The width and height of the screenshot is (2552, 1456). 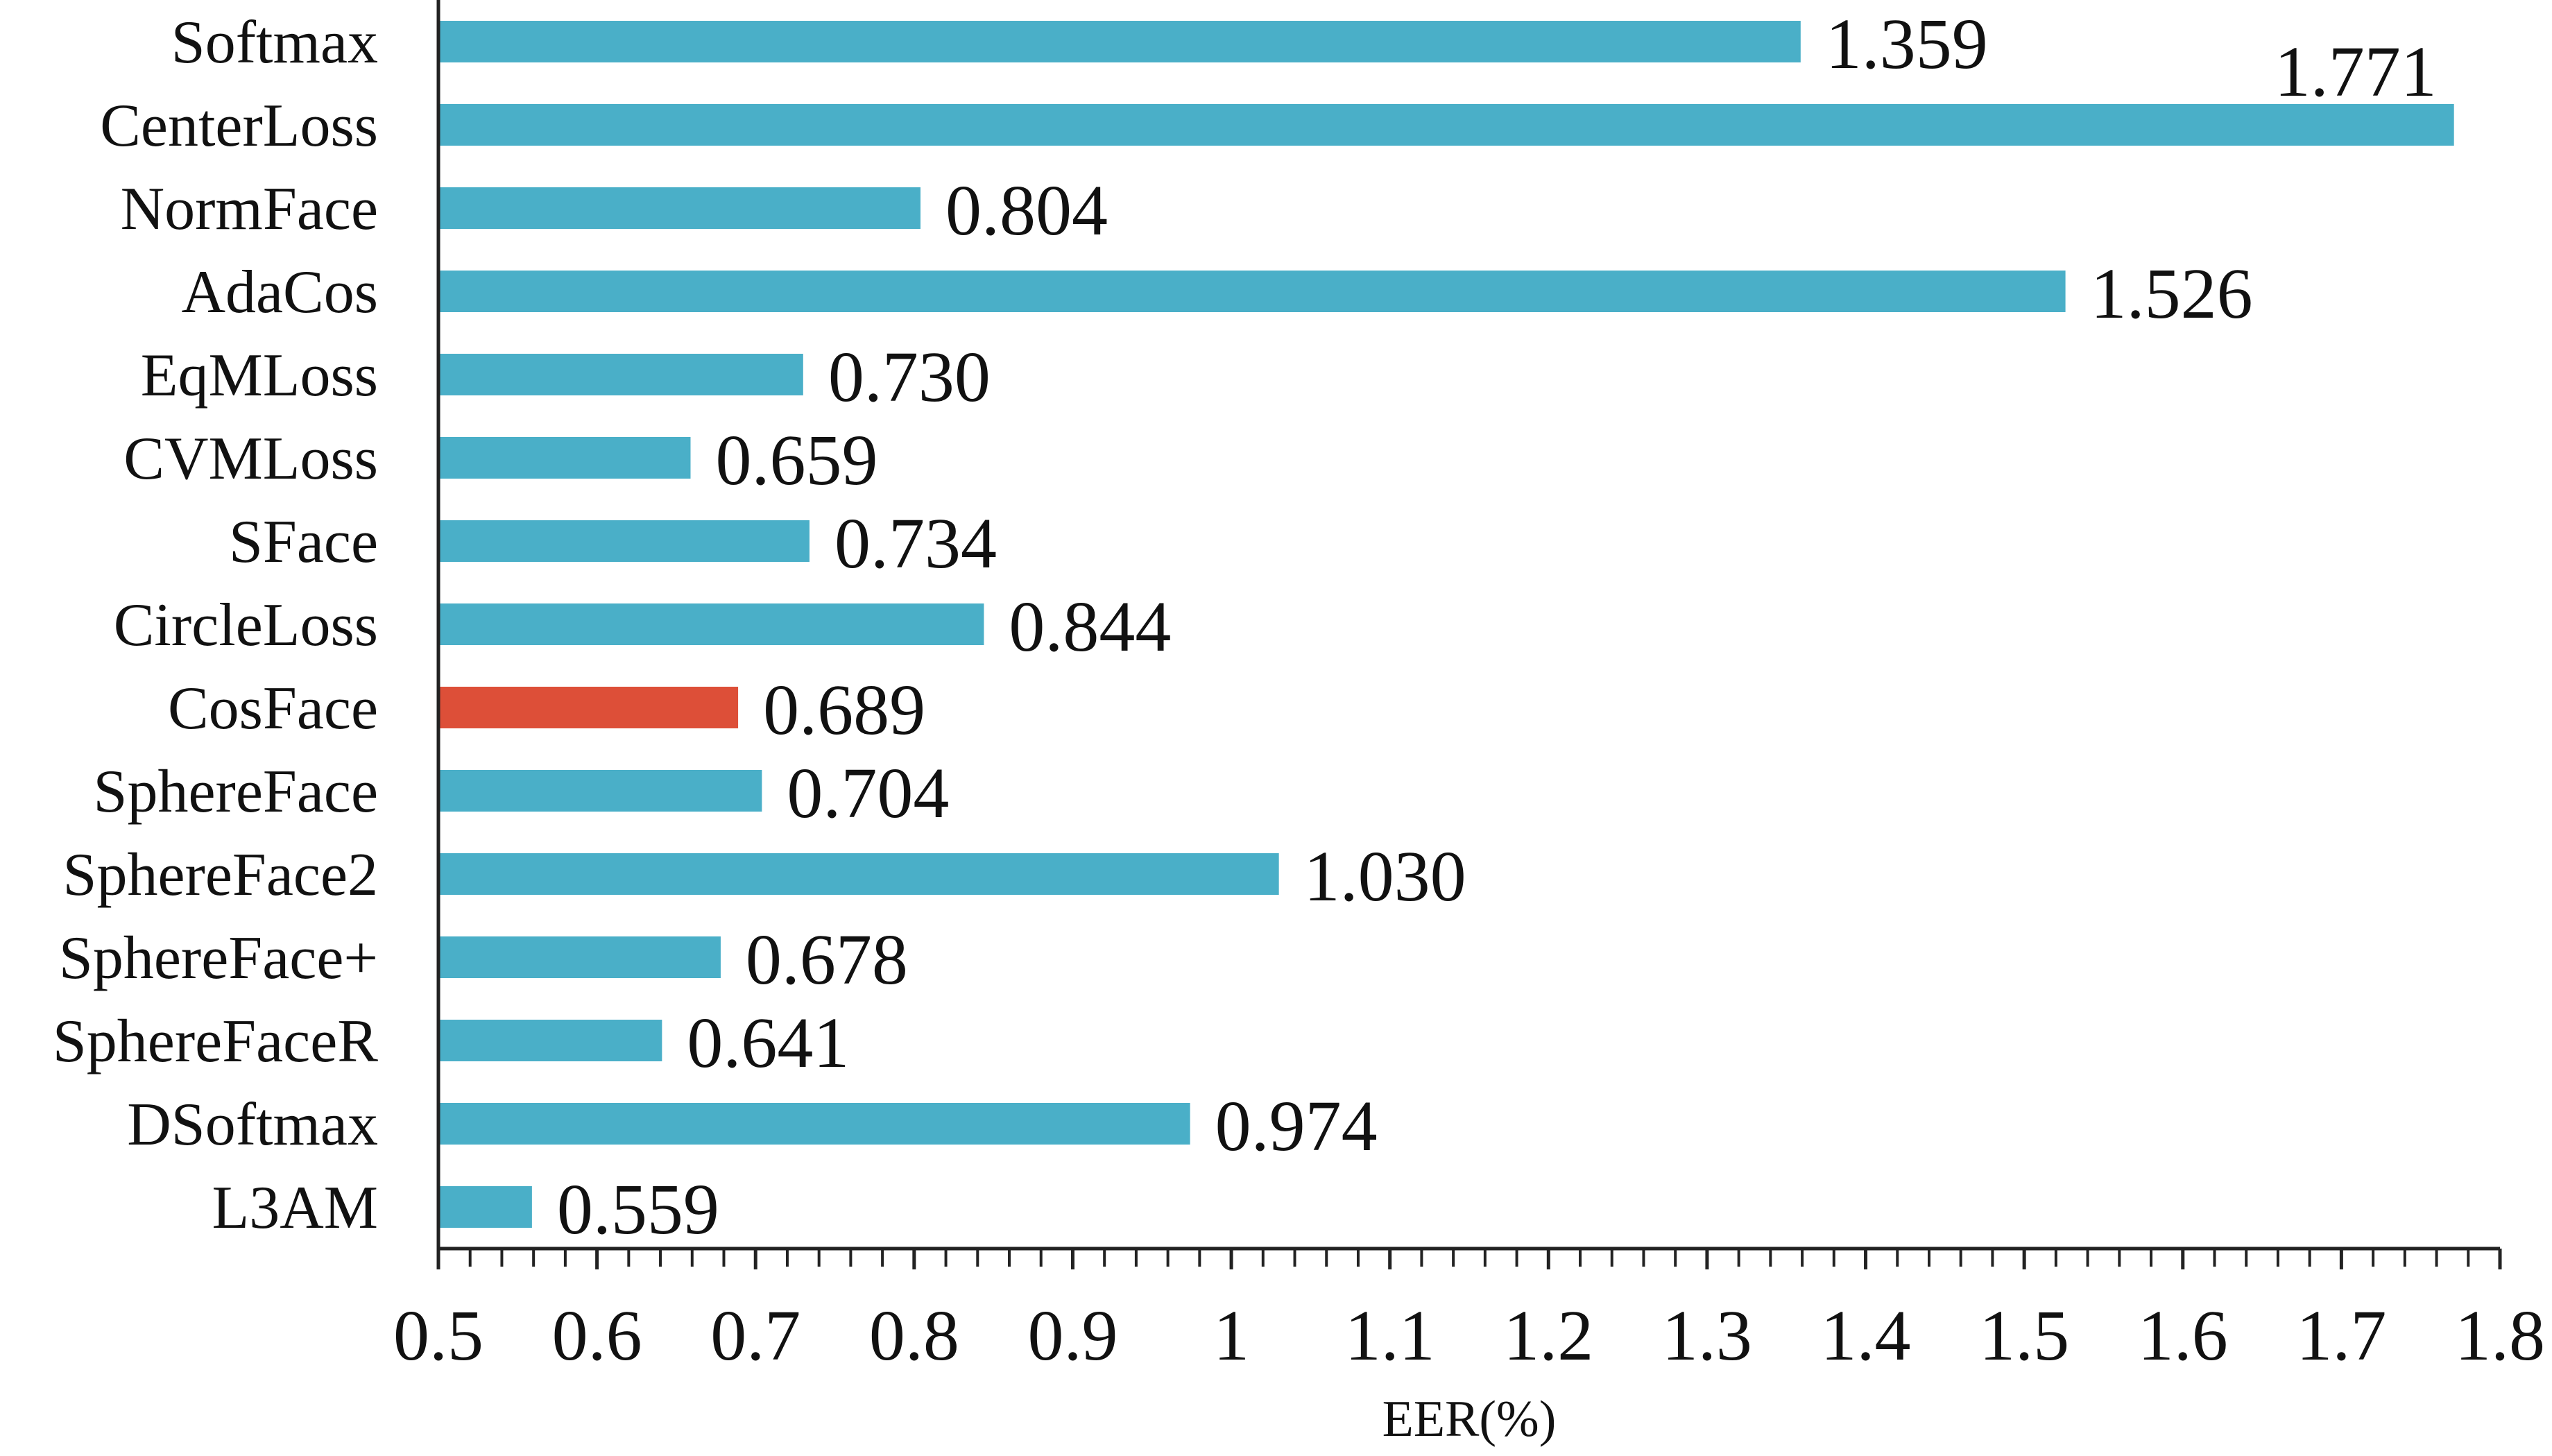 What do you see at coordinates (909, 377) in the screenshot?
I see `value-label-eqmloss: 0.730` at bounding box center [909, 377].